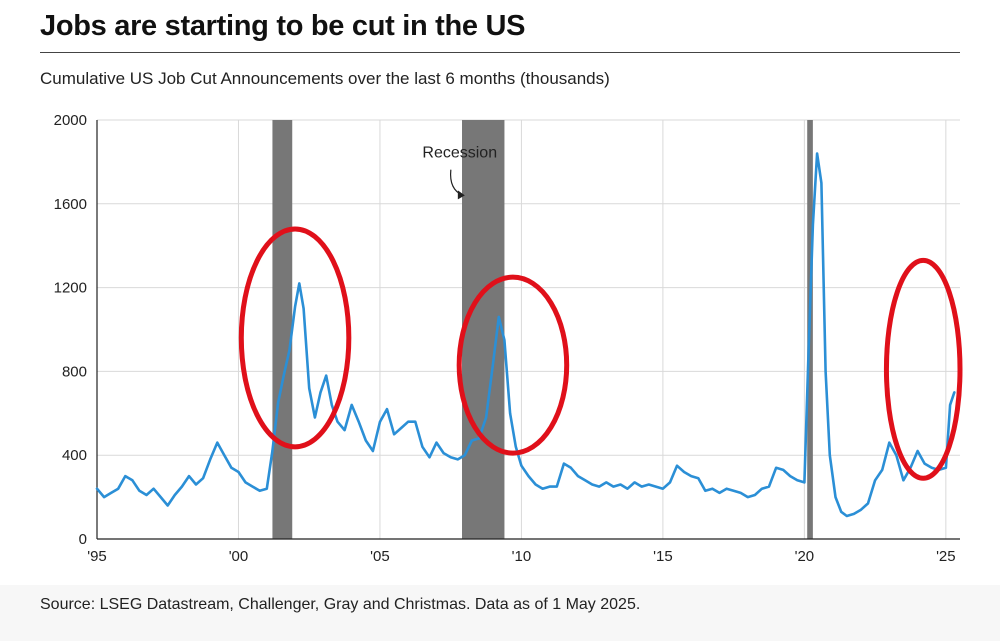  Describe the element at coordinates (380, 556) in the screenshot. I see `x-tick-label-2005: '05` at that location.